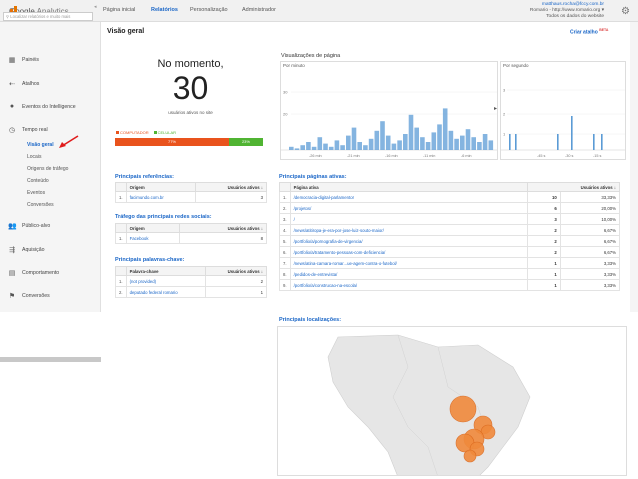  Describe the element at coordinates (572, 4) in the screenshot. I see `account-email: matthaus.rocha@fccy.com.br` at that location.